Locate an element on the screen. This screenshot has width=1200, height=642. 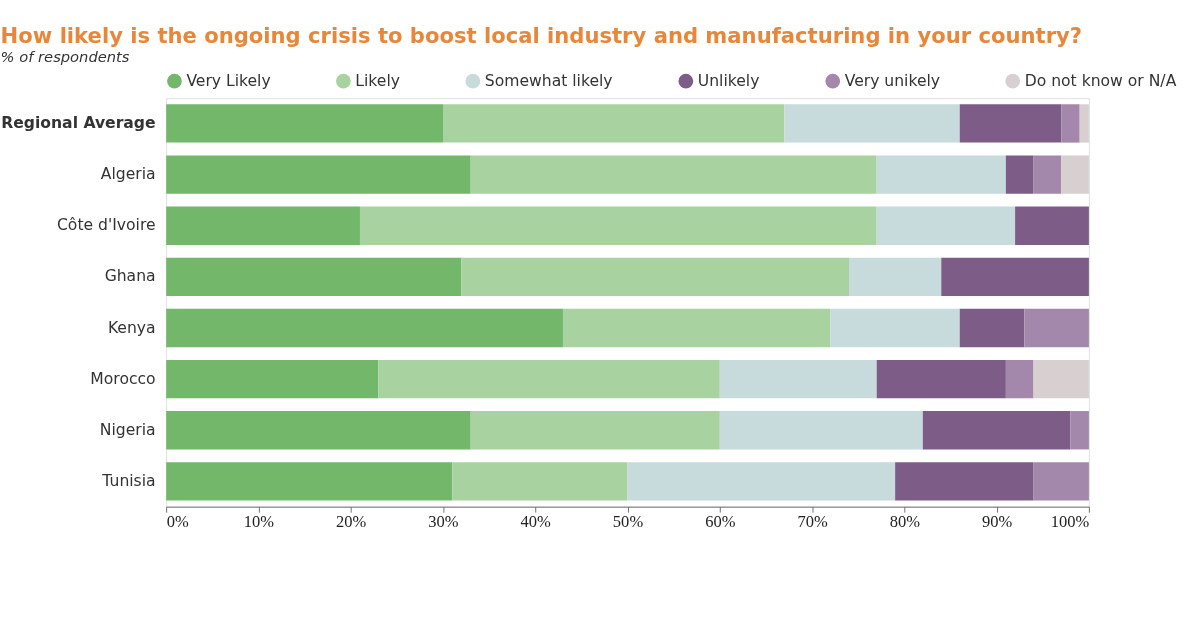
x-tick-label: 100% is located at coordinates (1070, 522).